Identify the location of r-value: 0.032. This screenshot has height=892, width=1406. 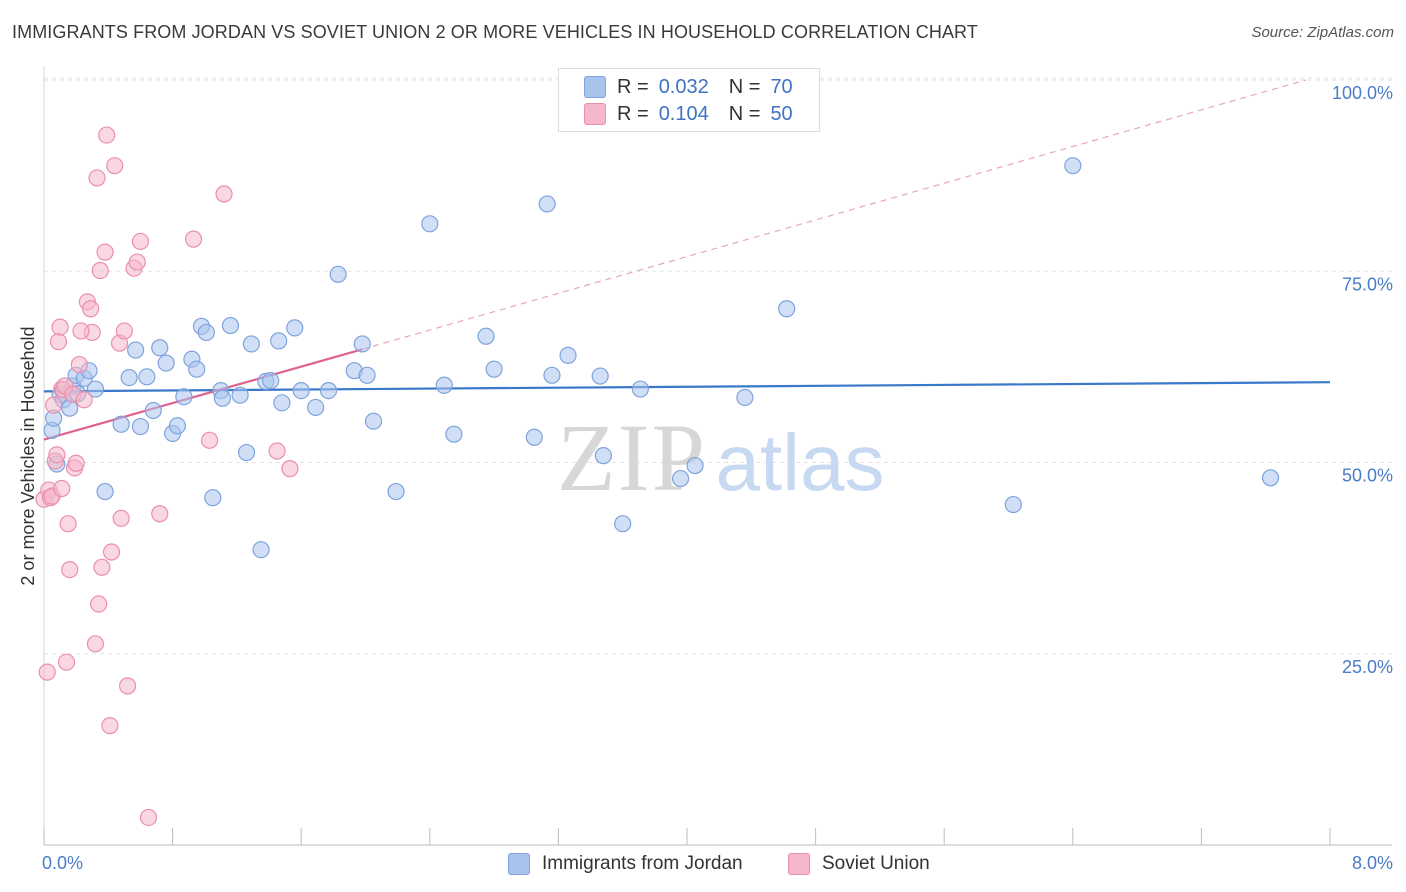
(683, 86).